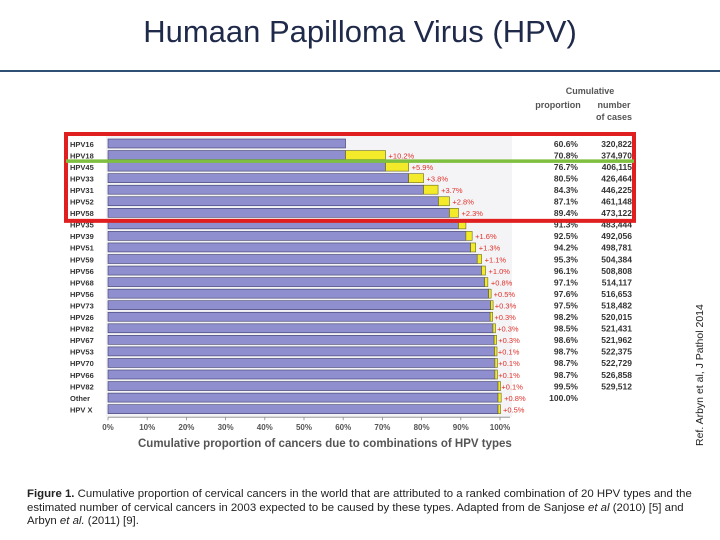 The height and width of the screenshot is (540, 720). What do you see at coordinates (343, 427) in the screenshot?
I see `x-tick-label: 60%` at bounding box center [343, 427].